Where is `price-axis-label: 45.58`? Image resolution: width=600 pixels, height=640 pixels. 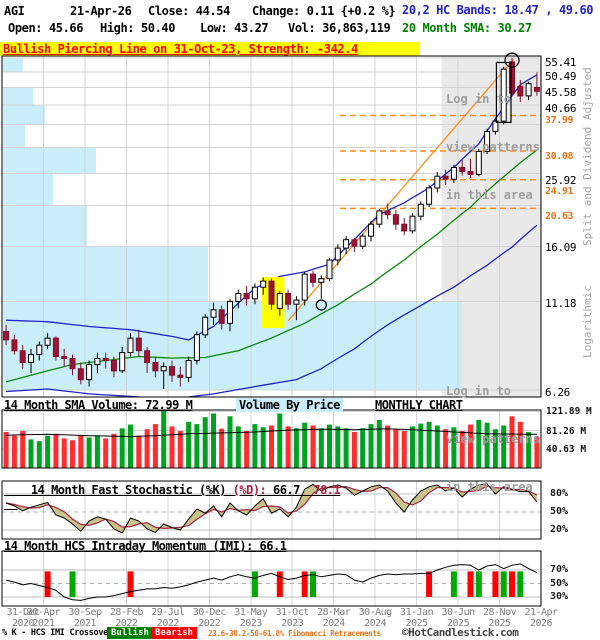 price-axis-label: 45.58 is located at coordinates (561, 92).